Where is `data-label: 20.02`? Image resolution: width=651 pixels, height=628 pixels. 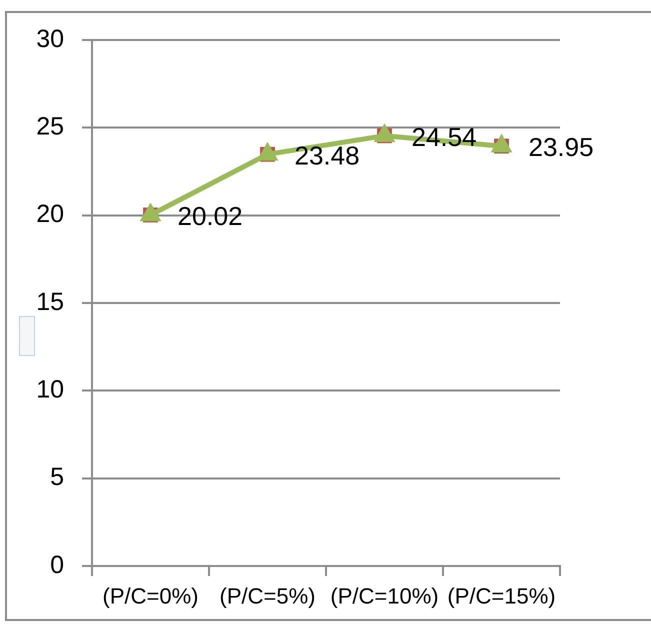 data-label: 20.02 is located at coordinates (210, 216).